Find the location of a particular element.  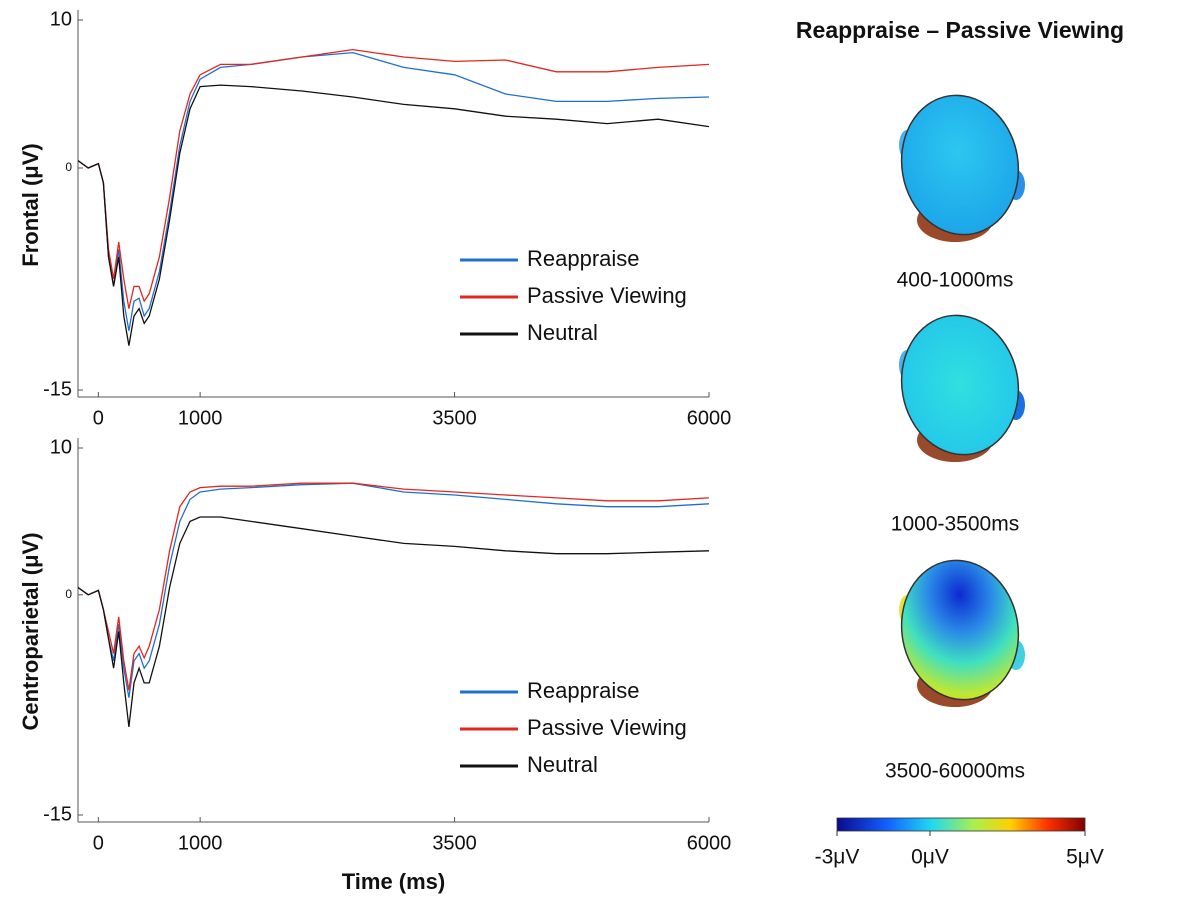

colorbar-tick-label: 5μV is located at coordinates (1085, 857).